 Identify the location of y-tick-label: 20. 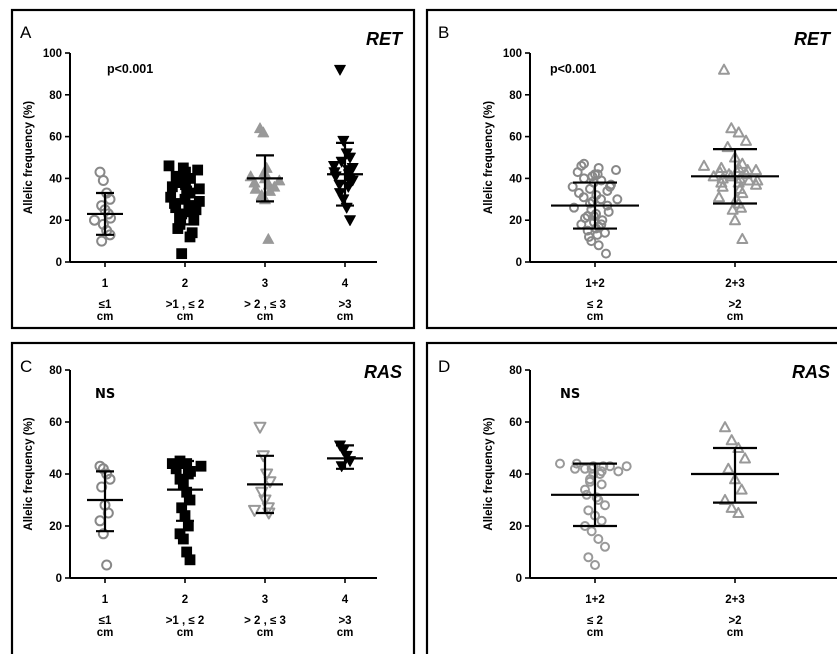
(55, 221).